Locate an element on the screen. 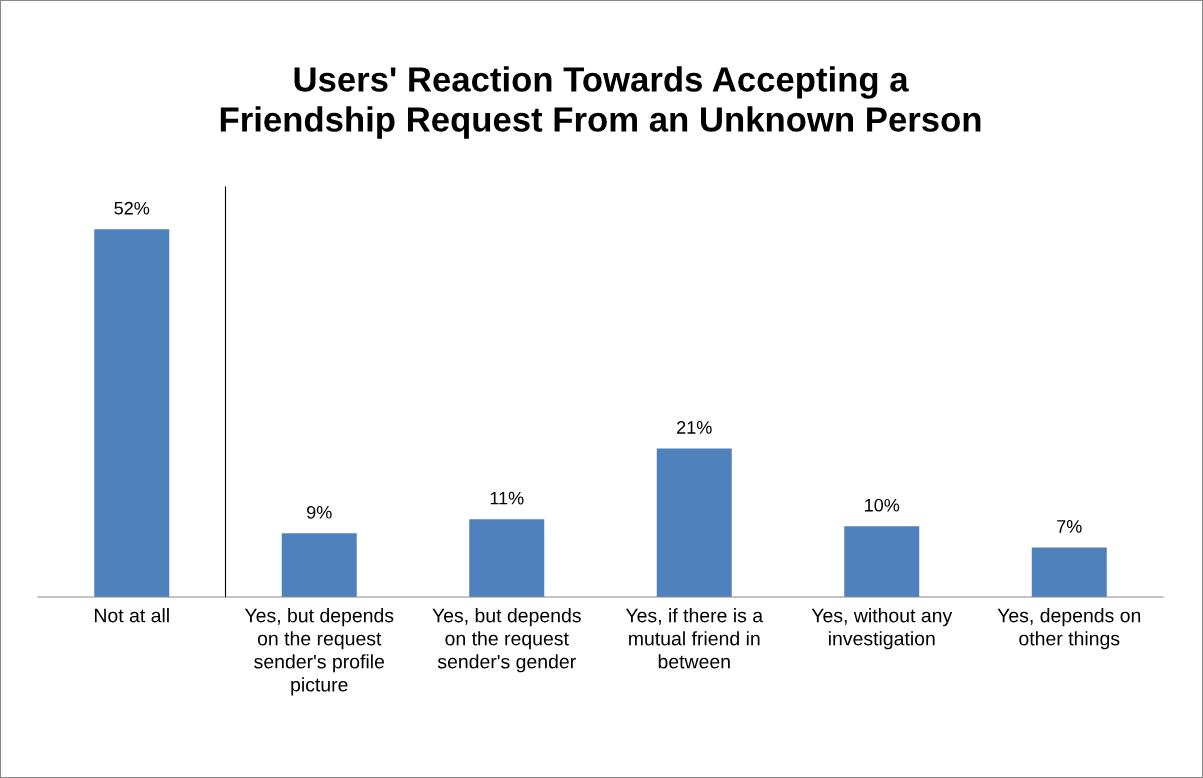 This screenshot has height=778, width=1203. data-label: 11% is located at coordinates (507, 498).